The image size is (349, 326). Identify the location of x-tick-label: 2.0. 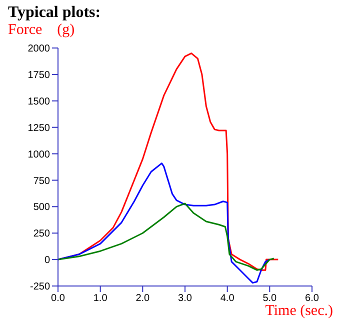
(143, 298).